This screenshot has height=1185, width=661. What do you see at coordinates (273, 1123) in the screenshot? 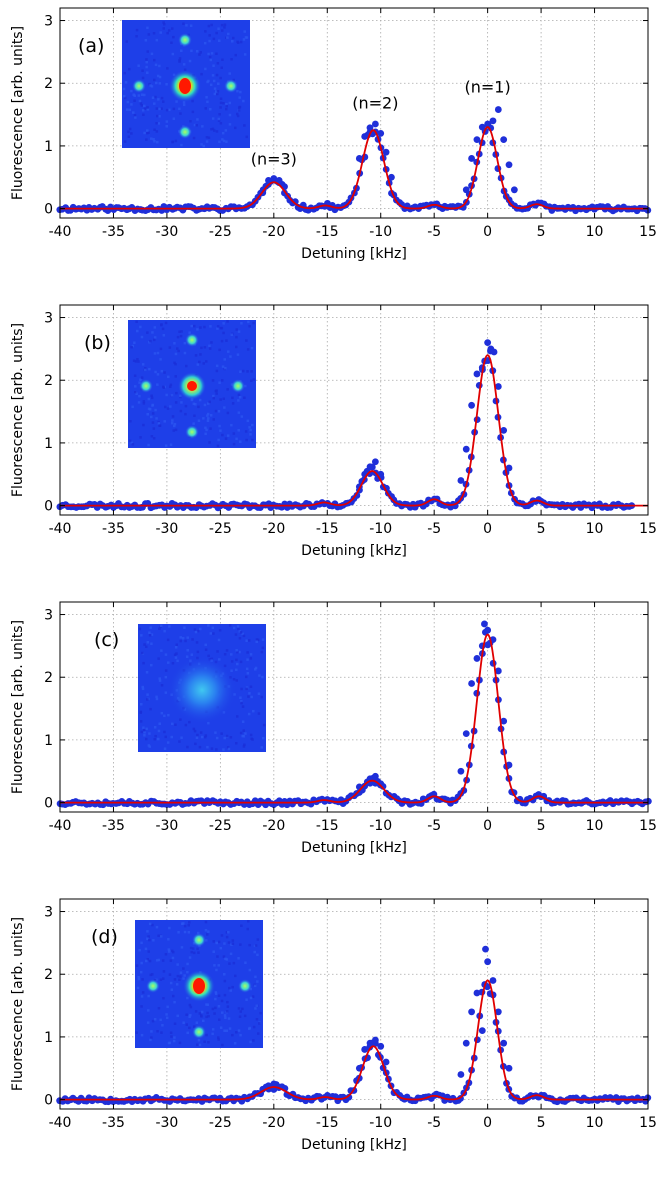
I see `x-tick-label: -20` at bounding box center [273, 1123].